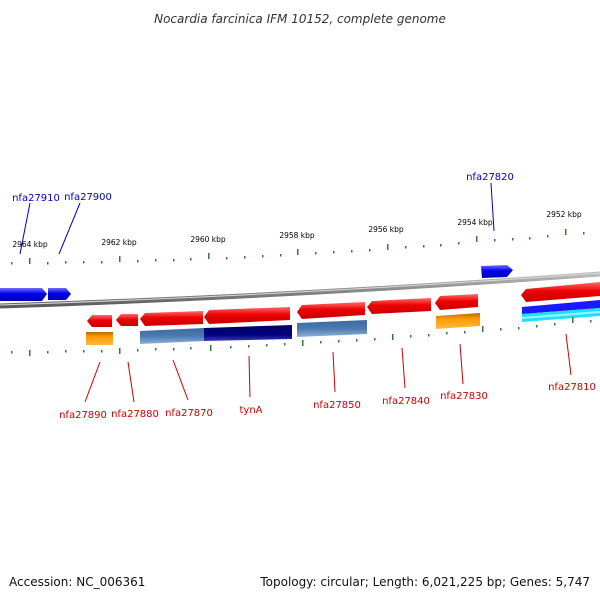  What do you see at coordinates (88, 197) in the screenshot?
I see `gene-label-nfa27900: nfa27900` at bounding box center [88, 197].